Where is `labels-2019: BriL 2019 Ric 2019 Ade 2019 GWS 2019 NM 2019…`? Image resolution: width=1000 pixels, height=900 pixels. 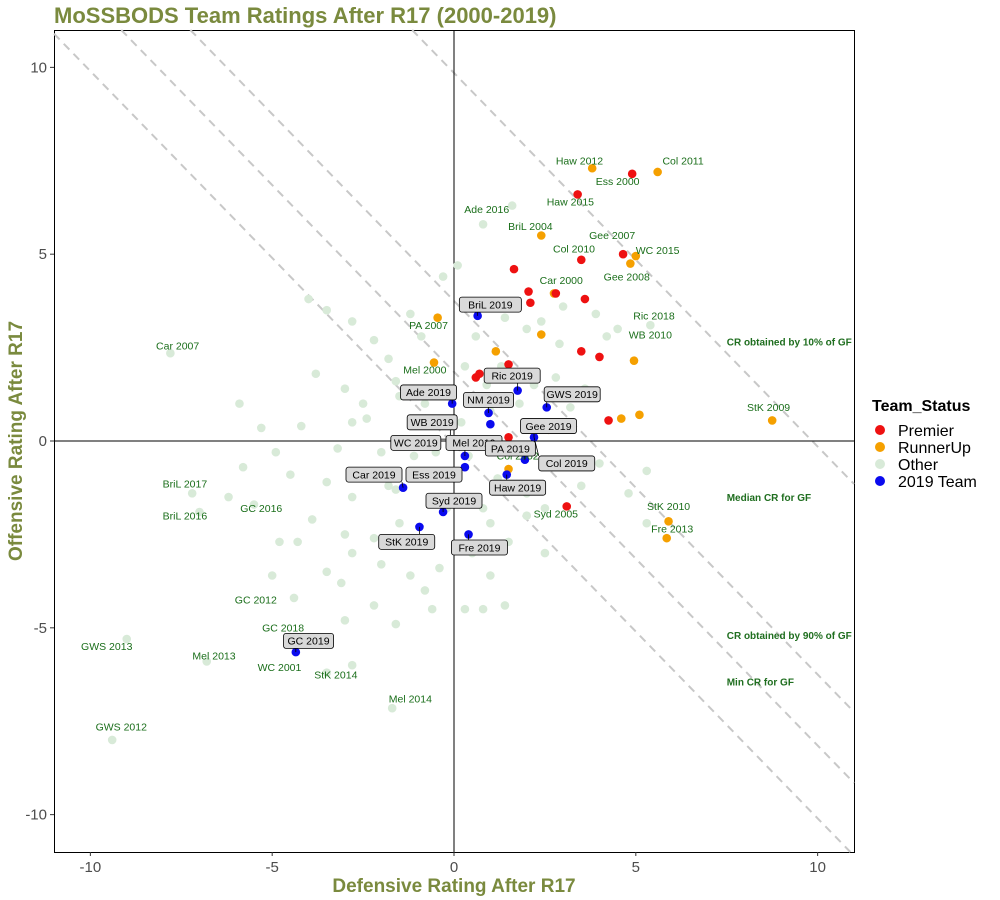
labels-2019: BriL 2019 Ric 2019 Ade 2019 GWS 2019 NM 2019… is located at coordinates (442, 474).